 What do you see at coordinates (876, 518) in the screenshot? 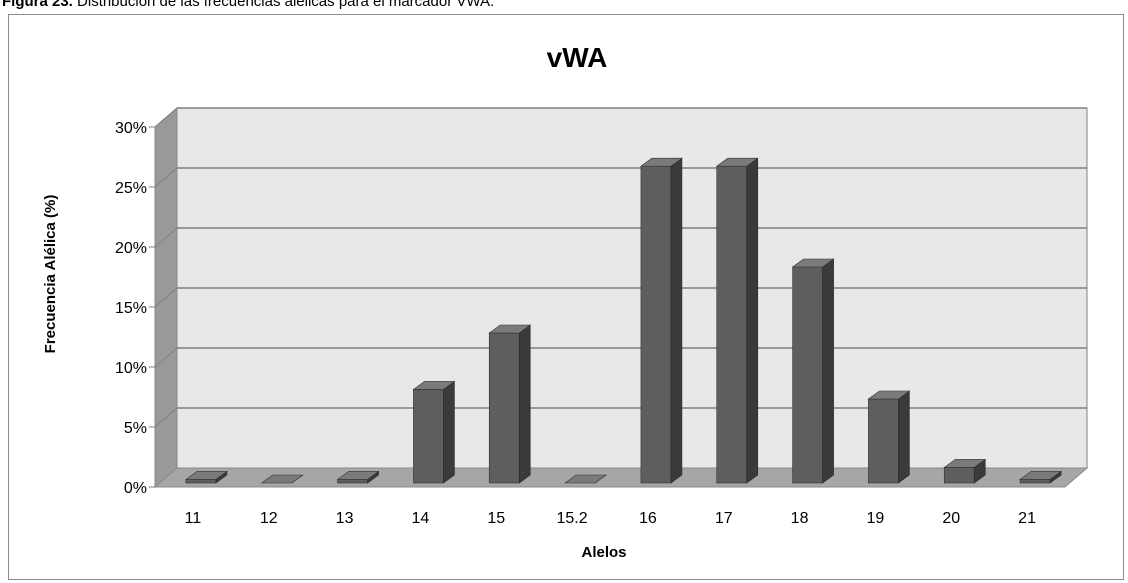
I see `x-tick-label: 19` at bounding box center [876, 518].